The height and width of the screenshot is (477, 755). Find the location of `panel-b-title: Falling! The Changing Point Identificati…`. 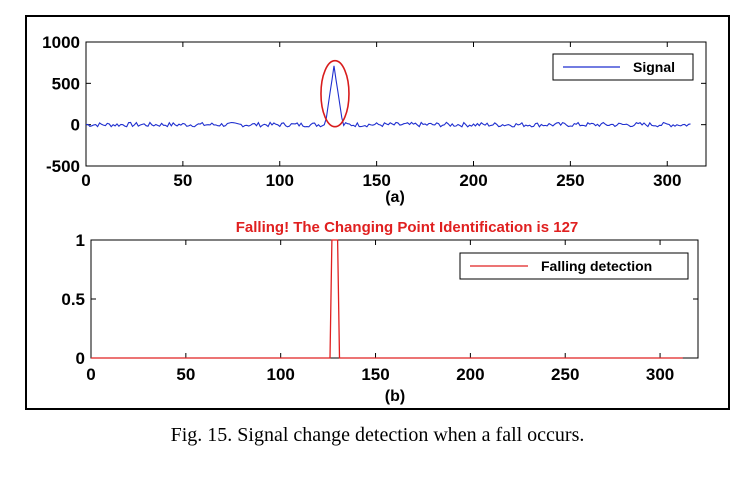

panel-b-title: Falling! The Changing Point Identificati… is located at coordinates (407, 227).